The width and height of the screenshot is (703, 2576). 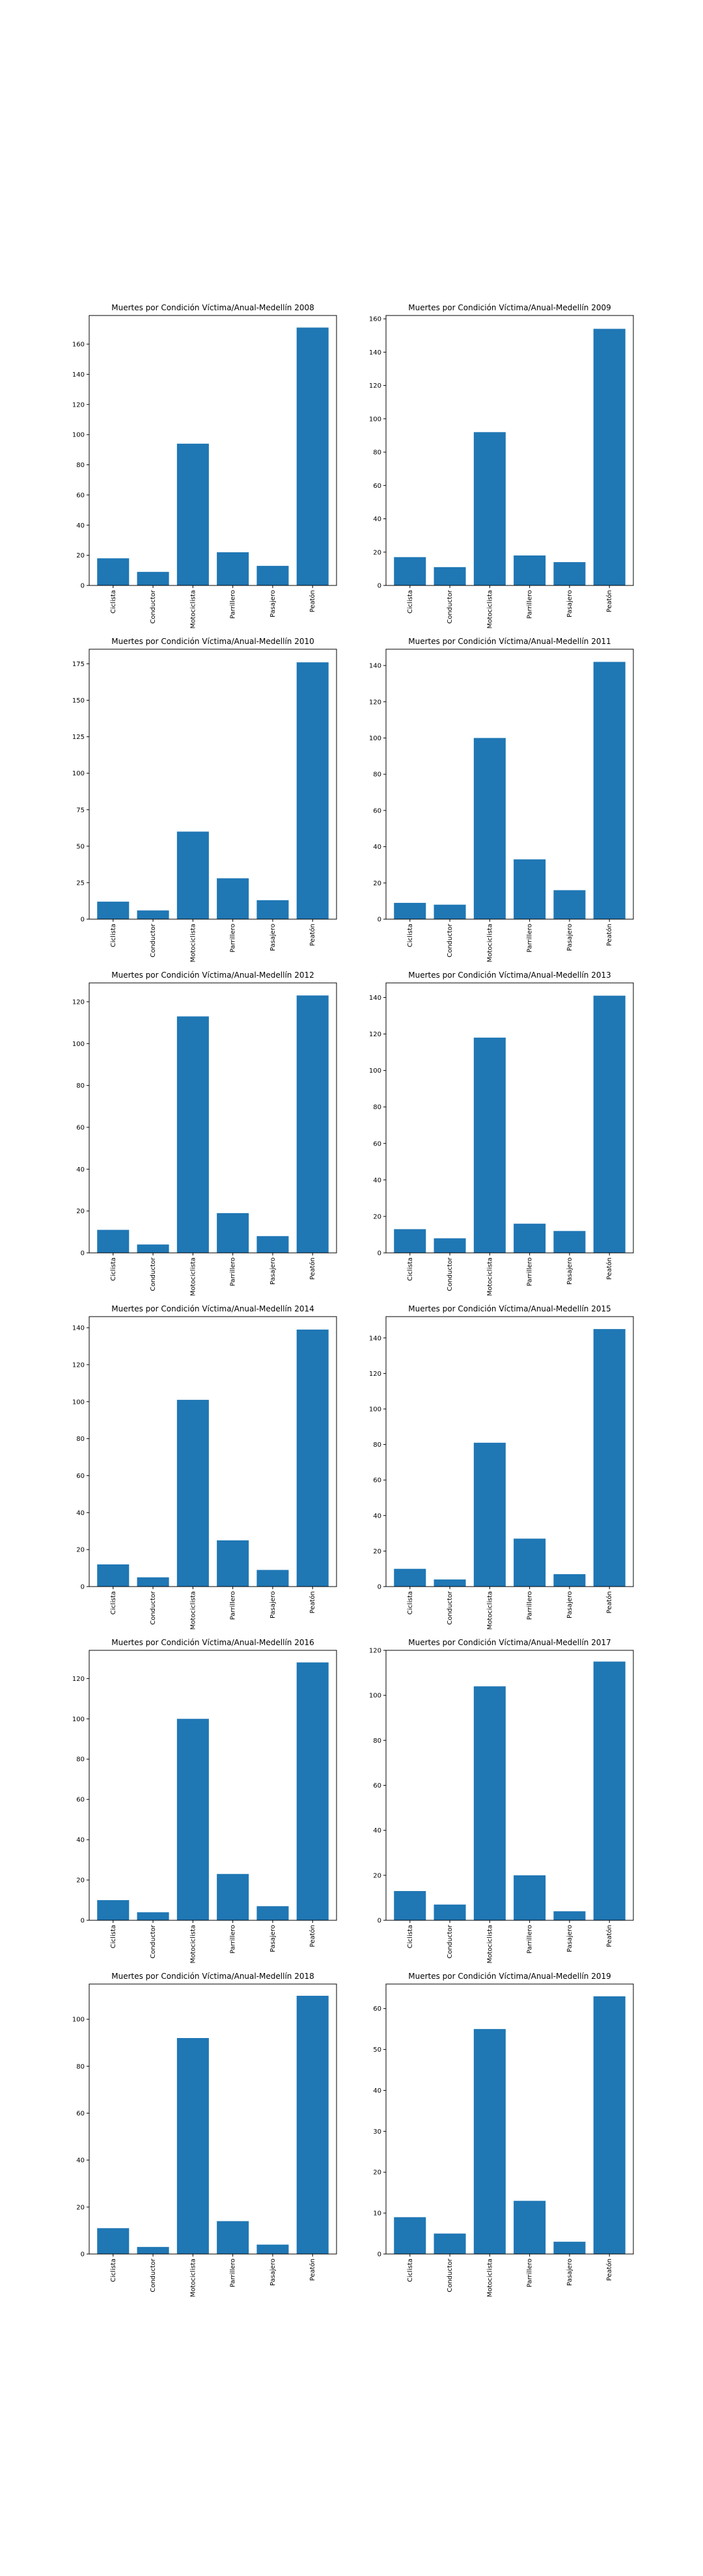 What do you see at coordinates (80, 810) in the screenshot?
I see `y-tick-label: 75` at bounding box center [80, 810].